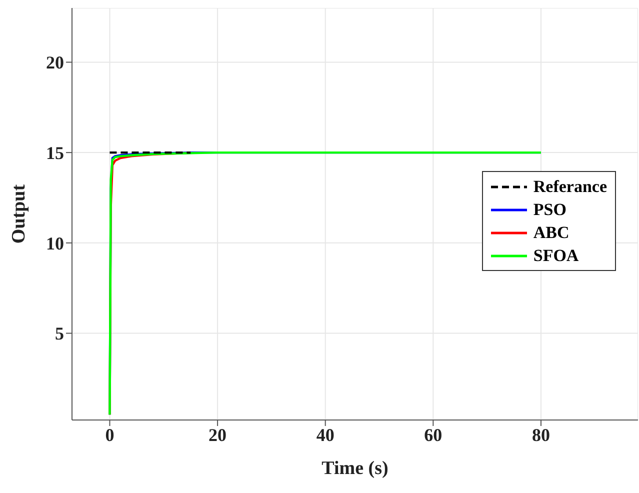 This screenshot has width=639, height=493. What do you see at coordinates (19, 214) in the screenshot?
I see `y-axis-title: Output` at bounding box center [19, 214].